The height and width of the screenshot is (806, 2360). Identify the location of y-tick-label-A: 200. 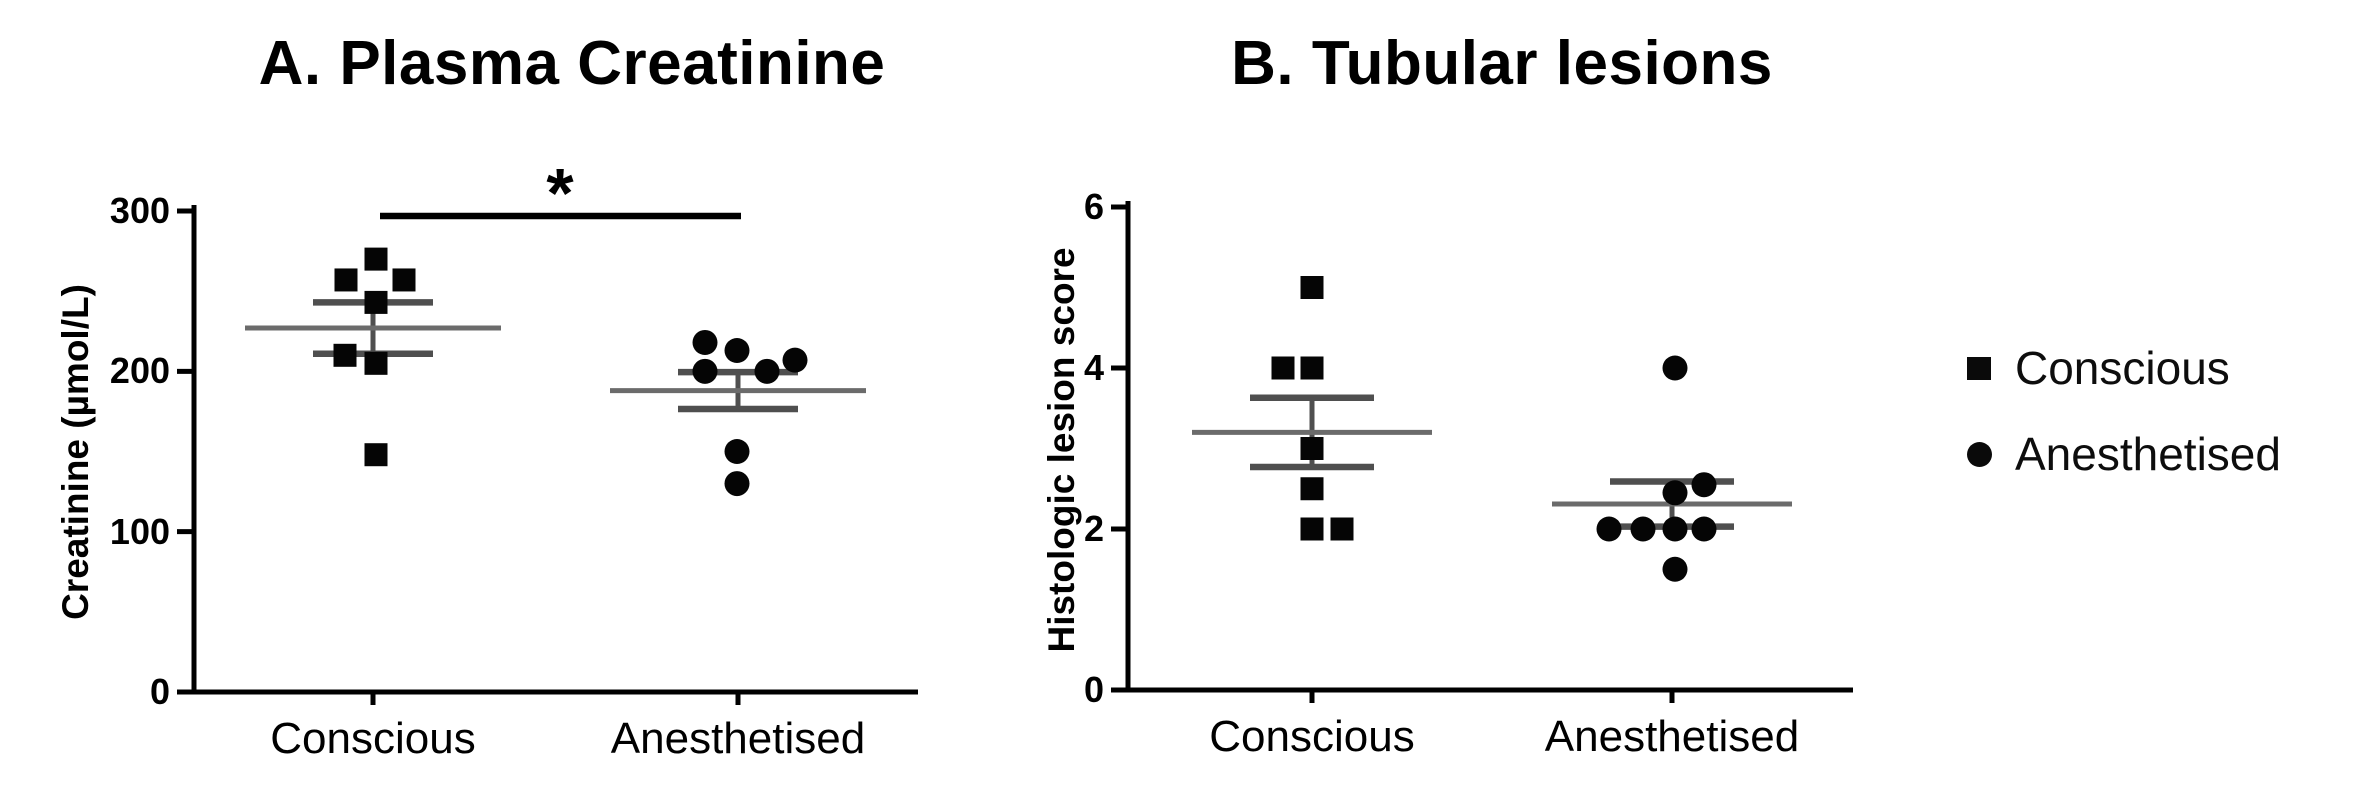
(139, 371).